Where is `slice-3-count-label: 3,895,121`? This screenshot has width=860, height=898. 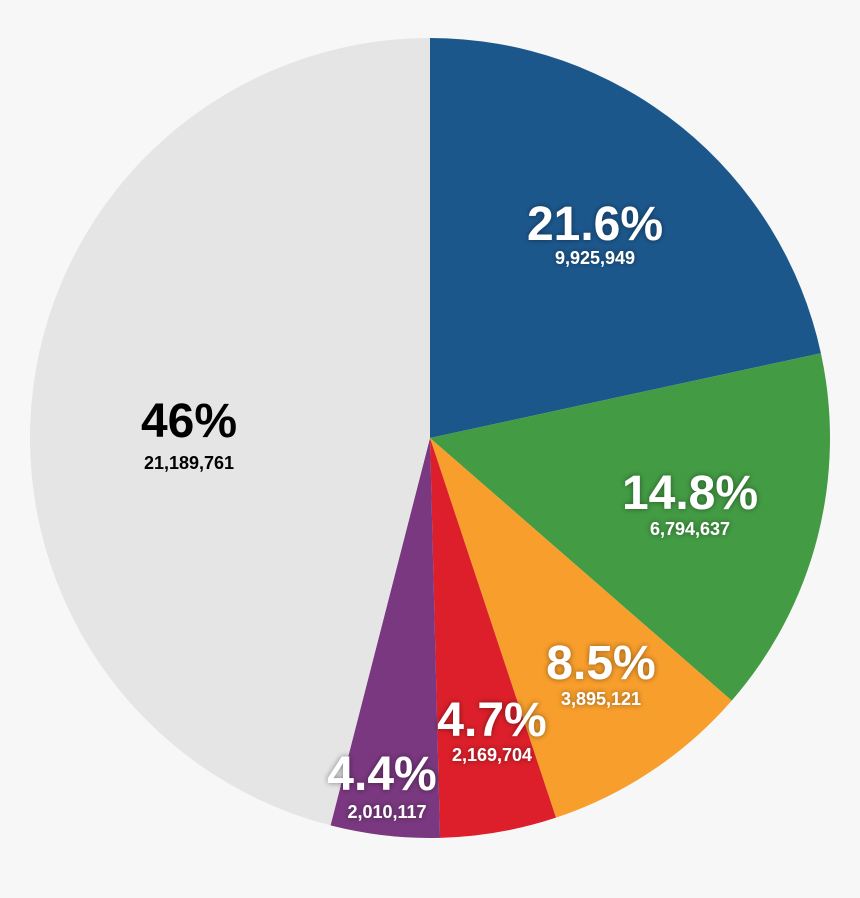 slice-3-count-label: 3,895,121 is located at coordinates (601, 699).